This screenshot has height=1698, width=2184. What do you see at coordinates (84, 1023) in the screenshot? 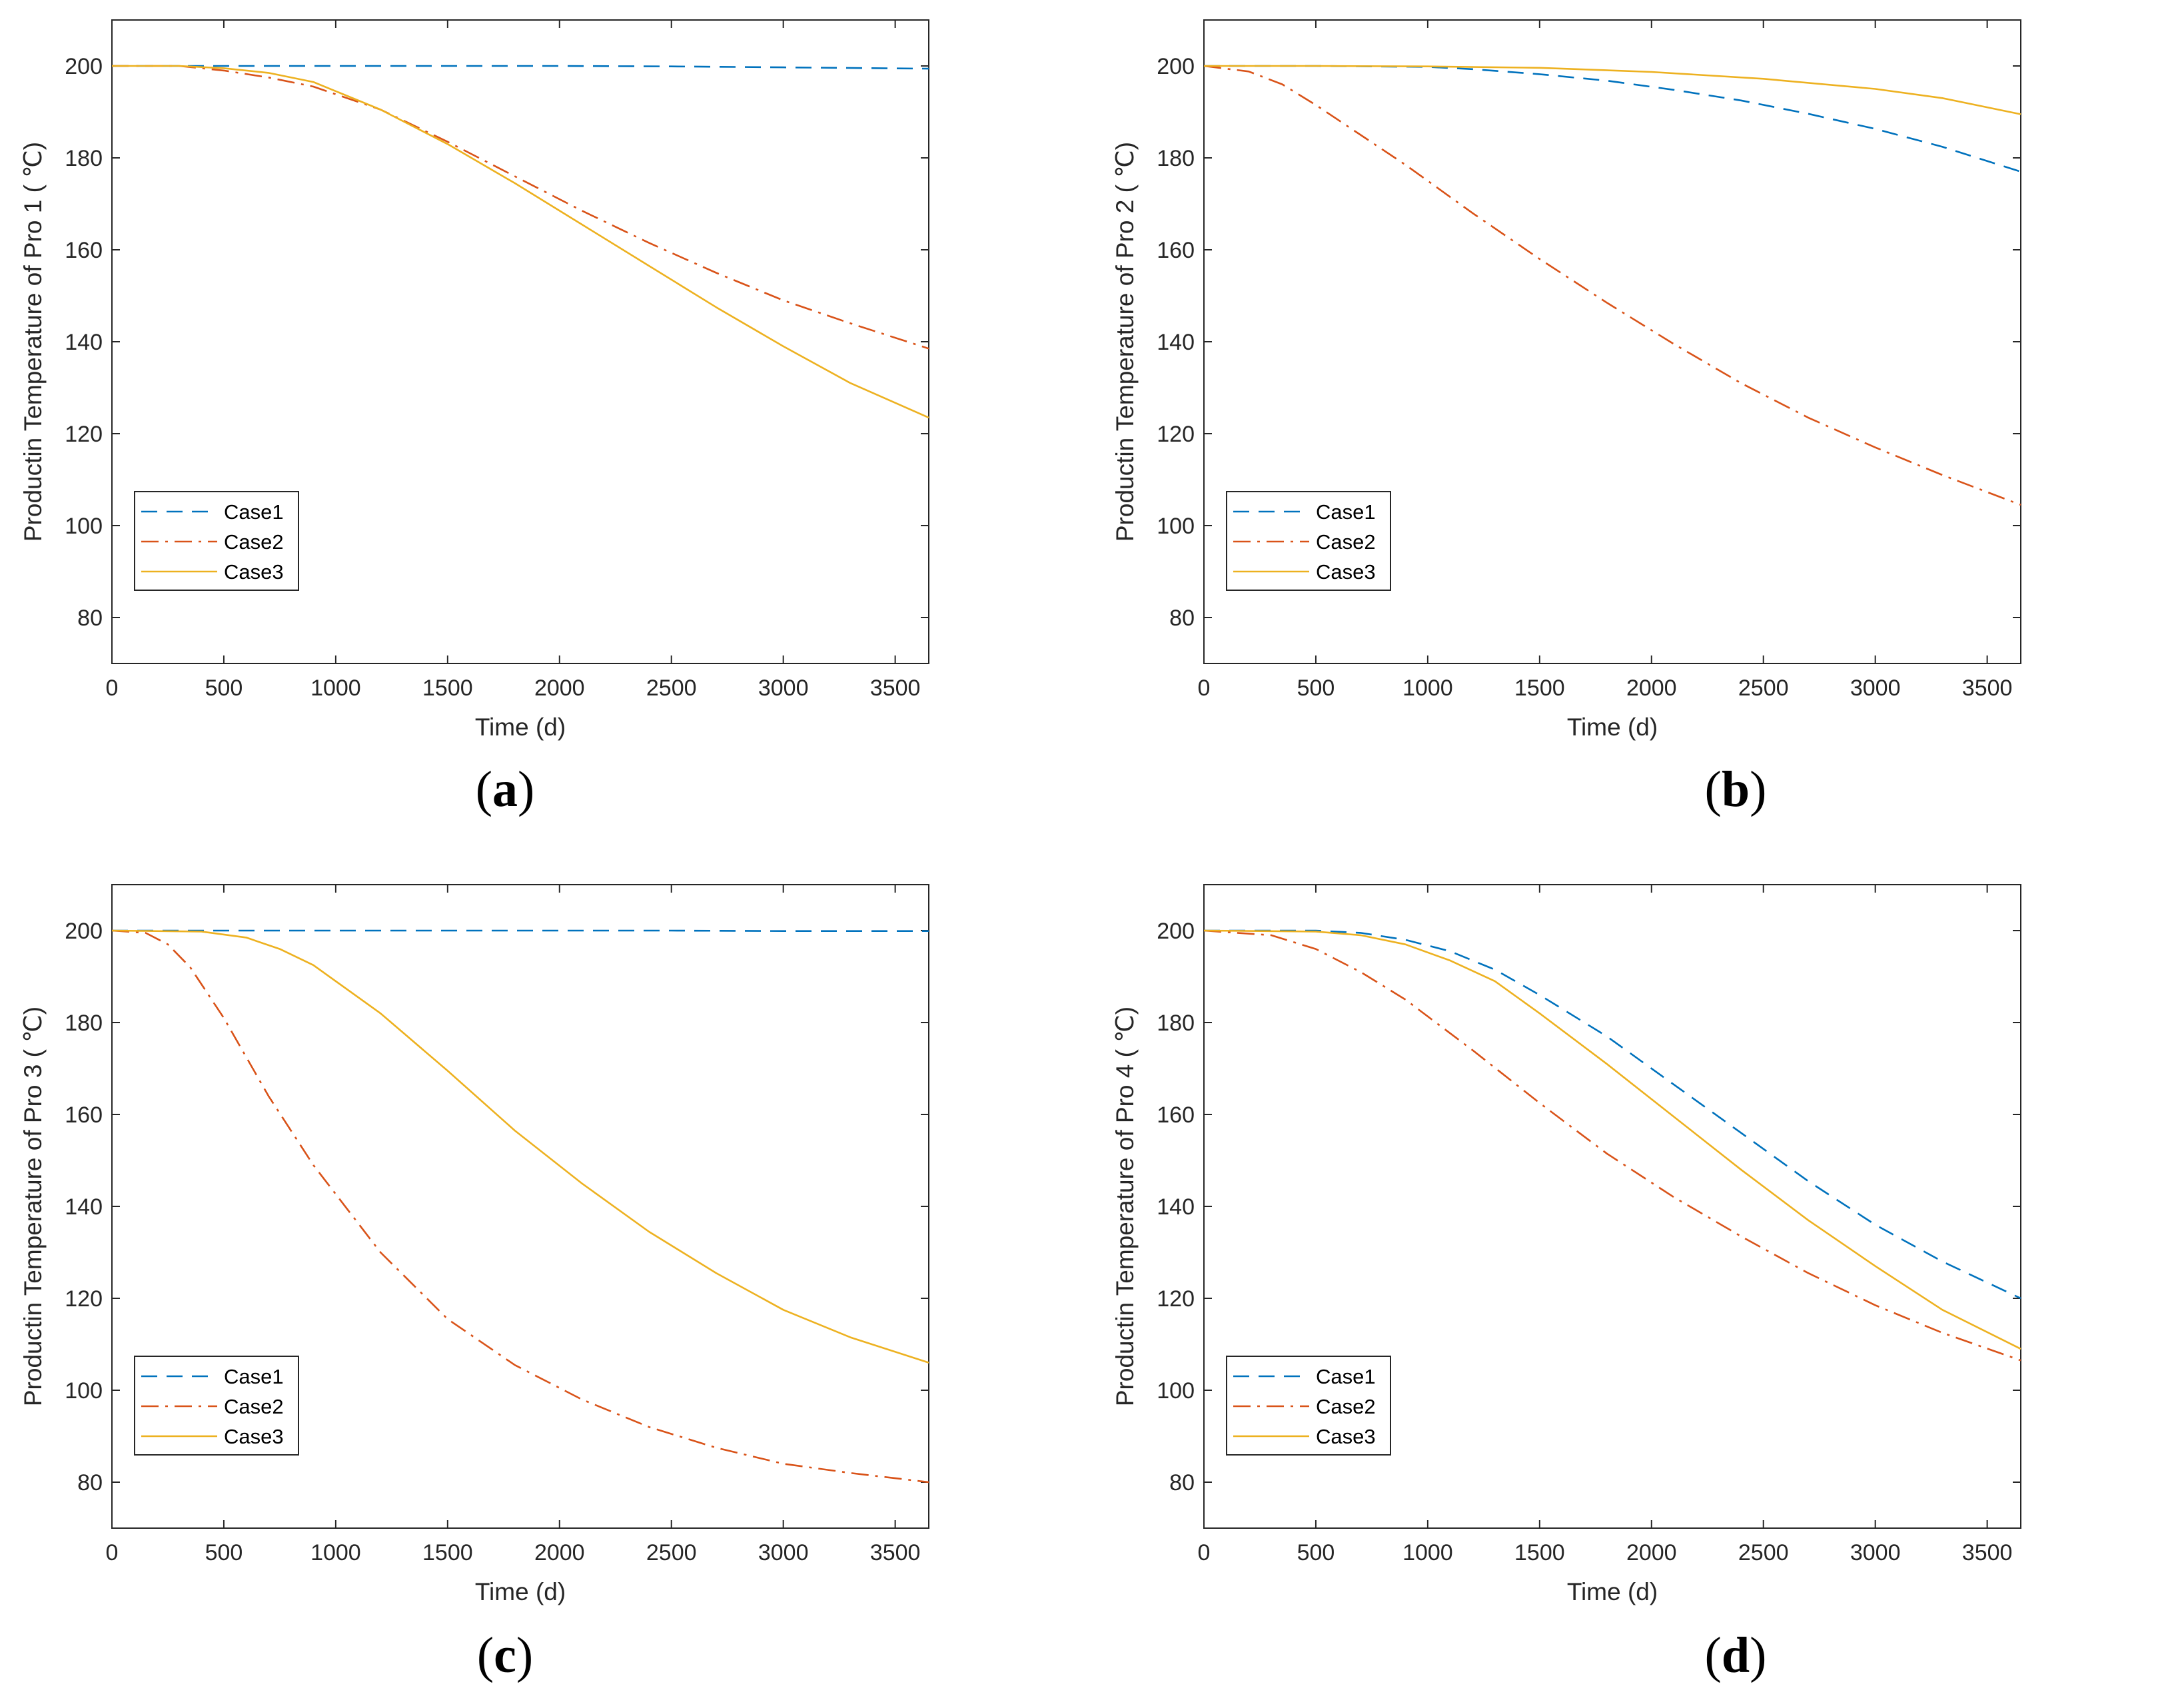
I see `chart-c-y-tick-label: 180` at bounding box center [84, 1023].